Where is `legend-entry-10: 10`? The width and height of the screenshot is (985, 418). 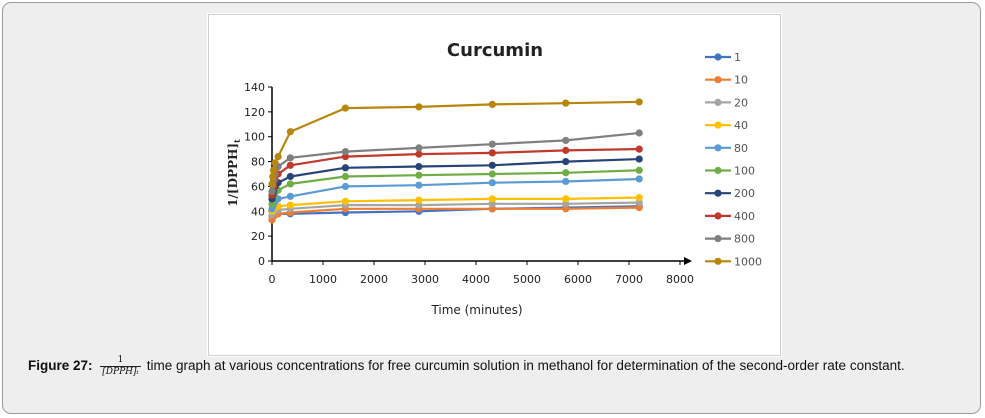
legend-entry-10: 10 is located at coordinates (726, 80).